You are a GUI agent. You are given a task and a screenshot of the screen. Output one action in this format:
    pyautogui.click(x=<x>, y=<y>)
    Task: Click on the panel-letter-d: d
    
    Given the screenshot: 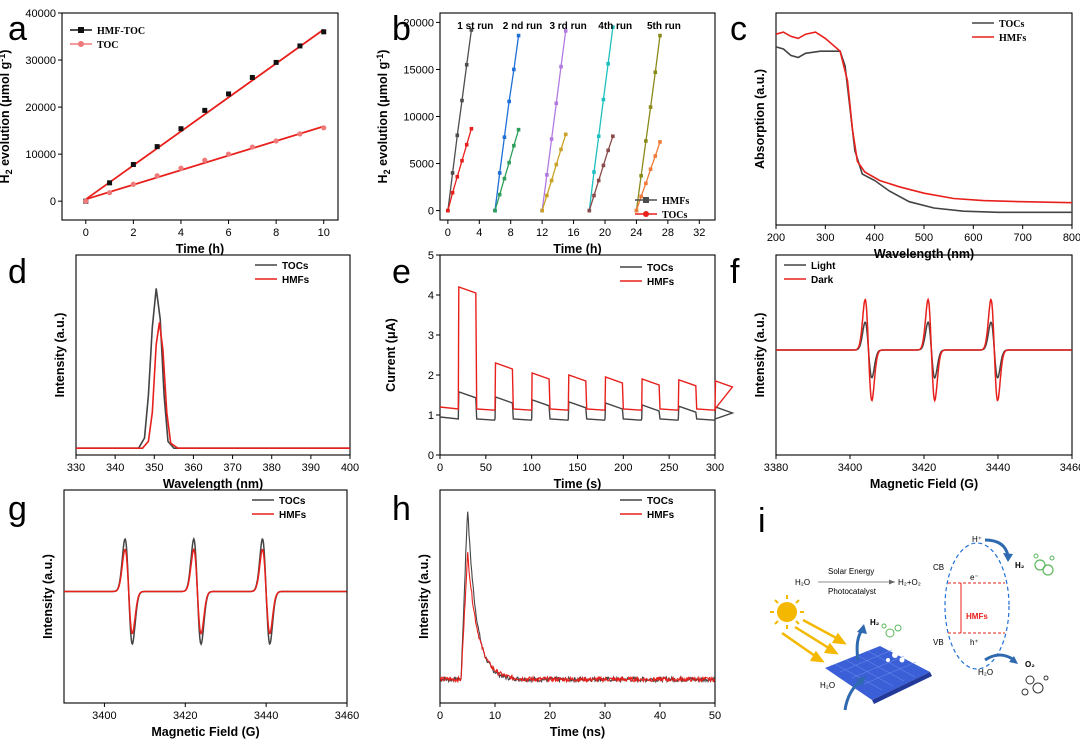 What is the action you would take?
    pyautogui.click(x=17, y=272)
    